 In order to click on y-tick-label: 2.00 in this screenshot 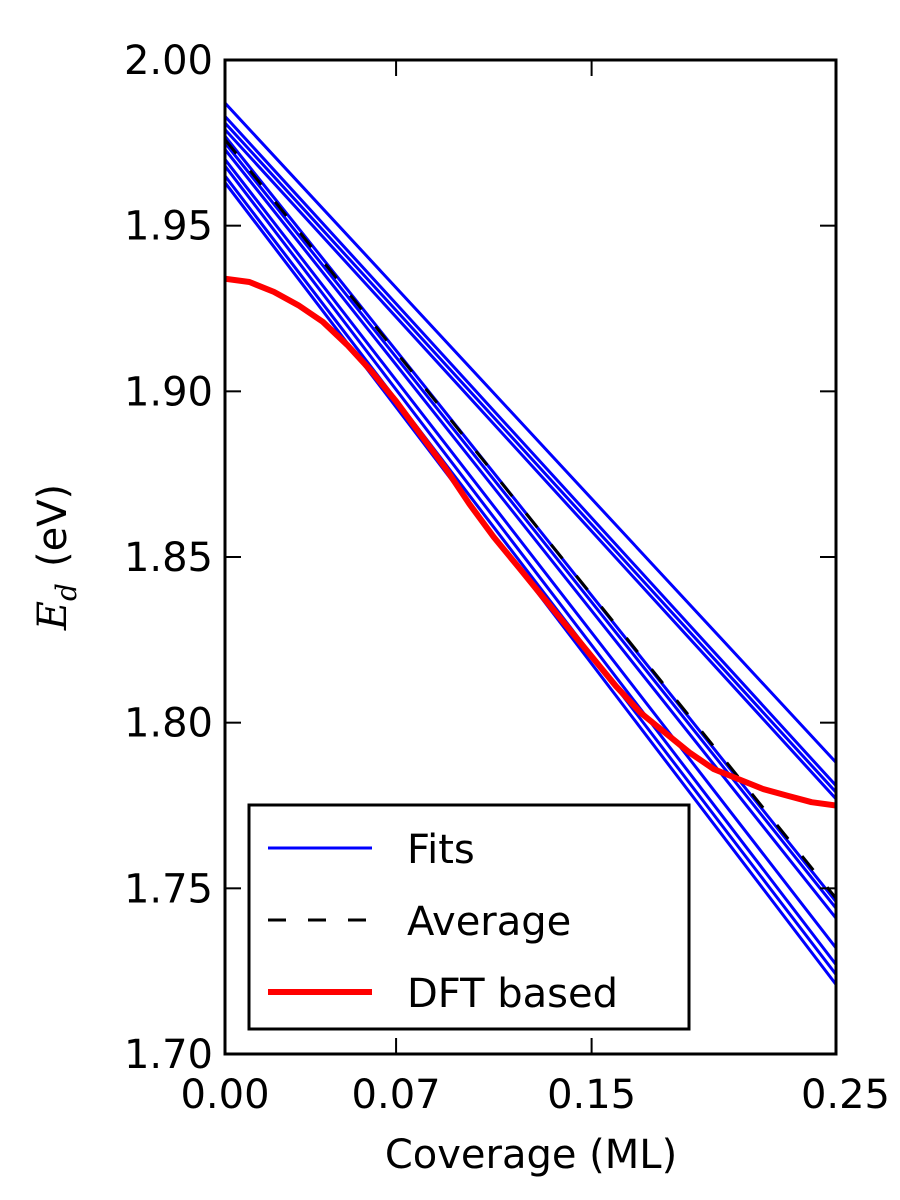, I will do `click(168, 61)`.